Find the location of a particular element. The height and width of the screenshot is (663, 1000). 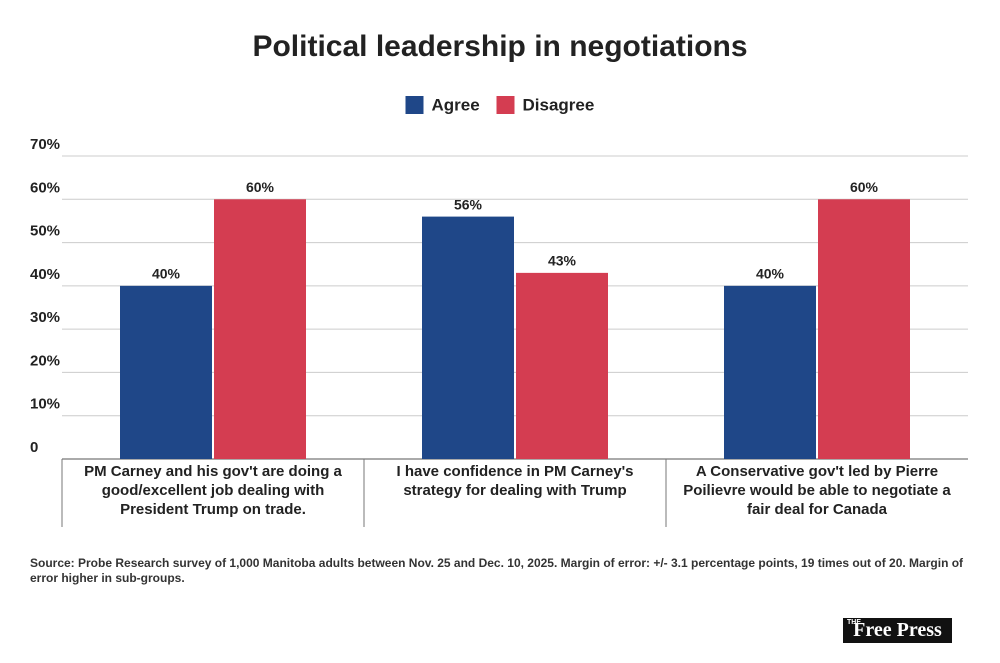

y-tick-label: 20% is located at coordinates (45, 360).